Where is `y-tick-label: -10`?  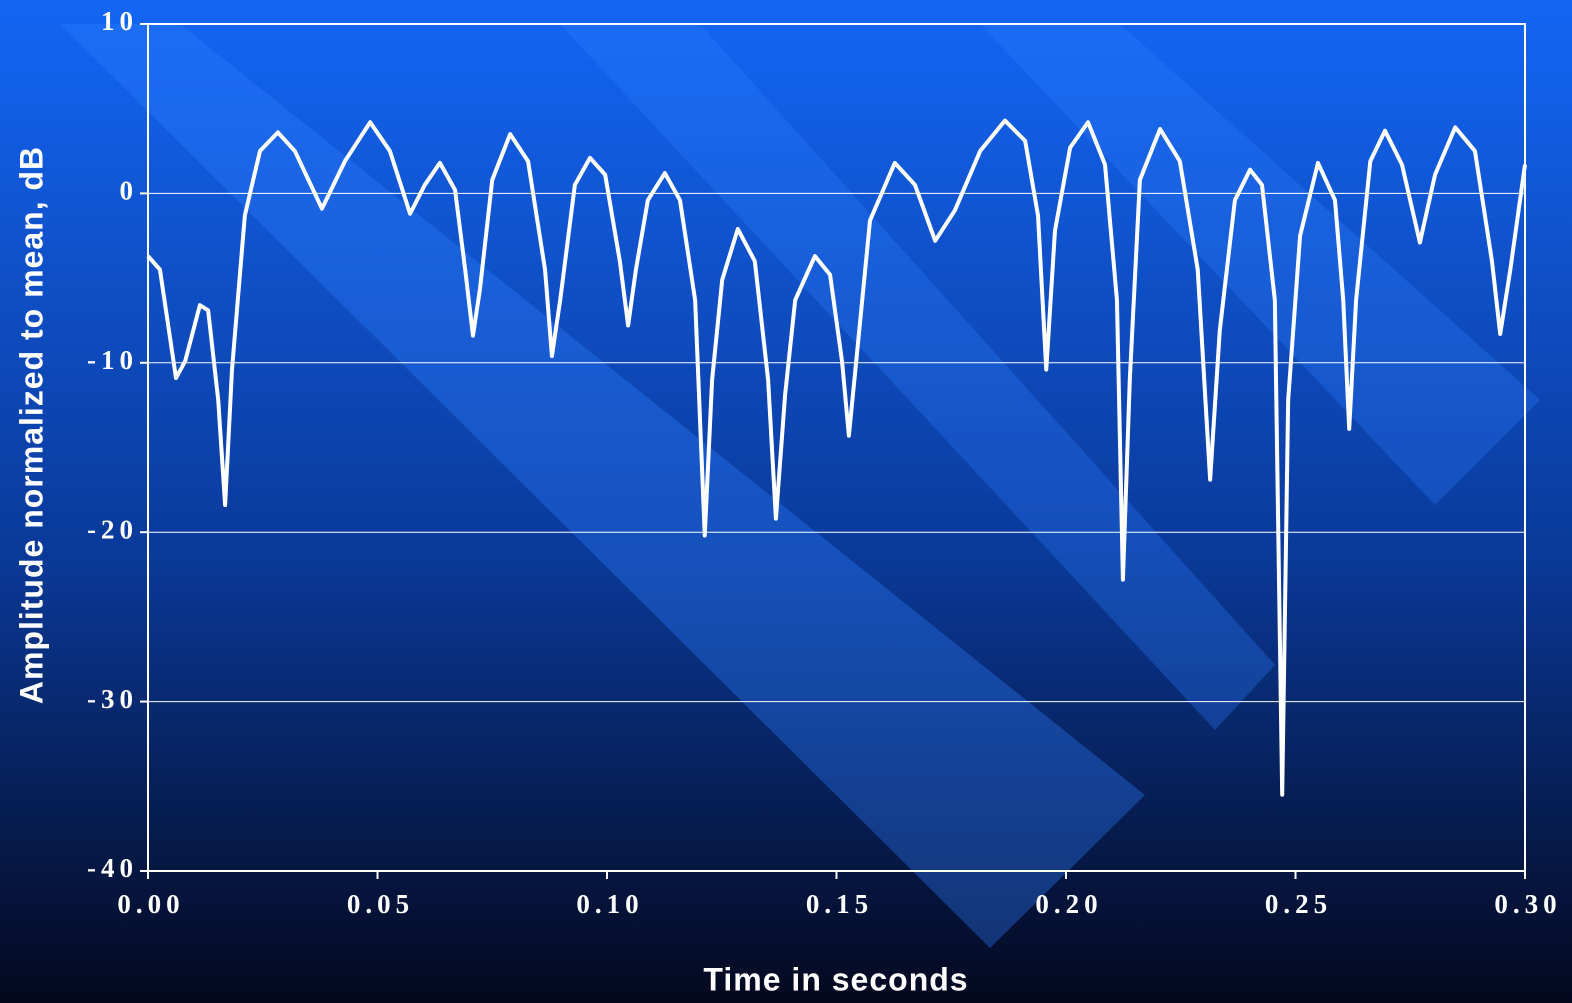 y-tick-label: -10 is located at coordinates (112, 360).